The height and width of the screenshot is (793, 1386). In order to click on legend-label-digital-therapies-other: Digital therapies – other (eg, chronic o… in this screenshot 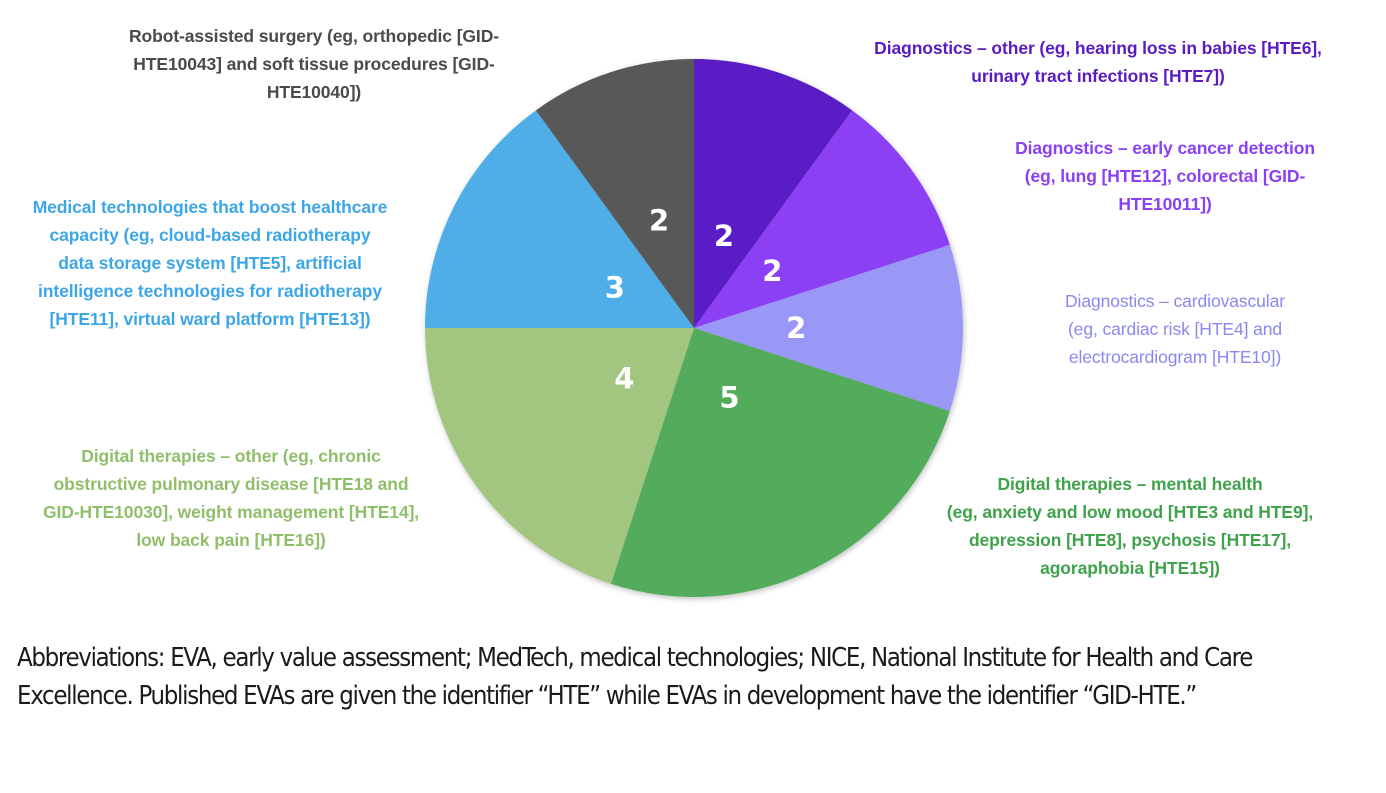, I will do `click(231, 498)`.